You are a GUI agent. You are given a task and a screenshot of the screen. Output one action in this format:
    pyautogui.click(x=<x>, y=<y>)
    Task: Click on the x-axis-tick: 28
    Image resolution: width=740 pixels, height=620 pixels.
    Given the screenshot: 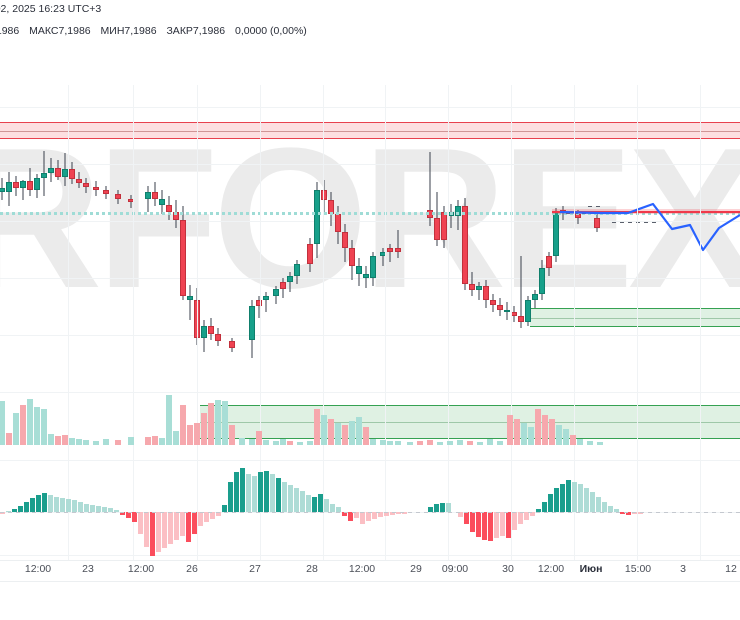 What is the action you would take?
    pyautogui.click(x=312, y=569)
    